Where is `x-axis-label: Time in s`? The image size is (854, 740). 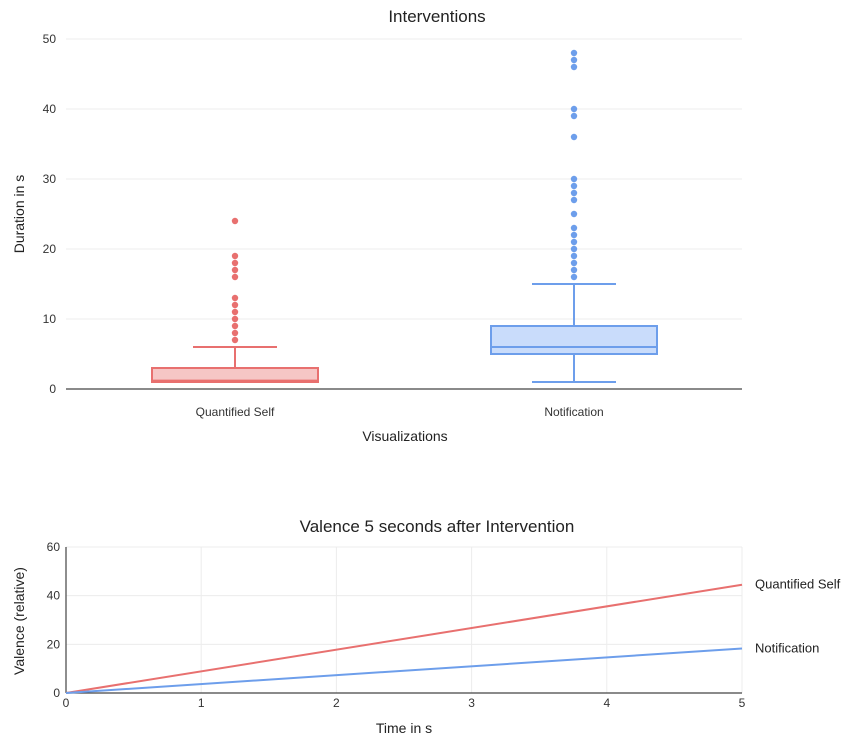
x-axis-label: Time in s is located at coordinates (404, 728).